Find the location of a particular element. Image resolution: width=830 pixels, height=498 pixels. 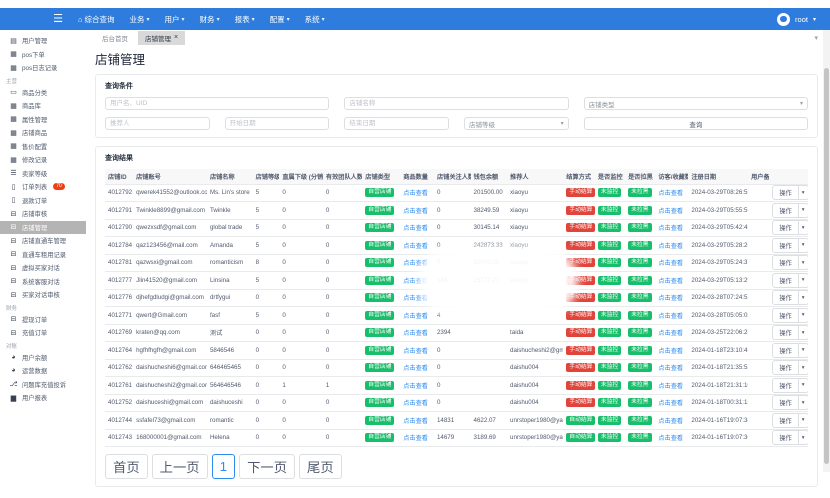

nav-item: 用户 ▾ is located at coordinates (175, 19).